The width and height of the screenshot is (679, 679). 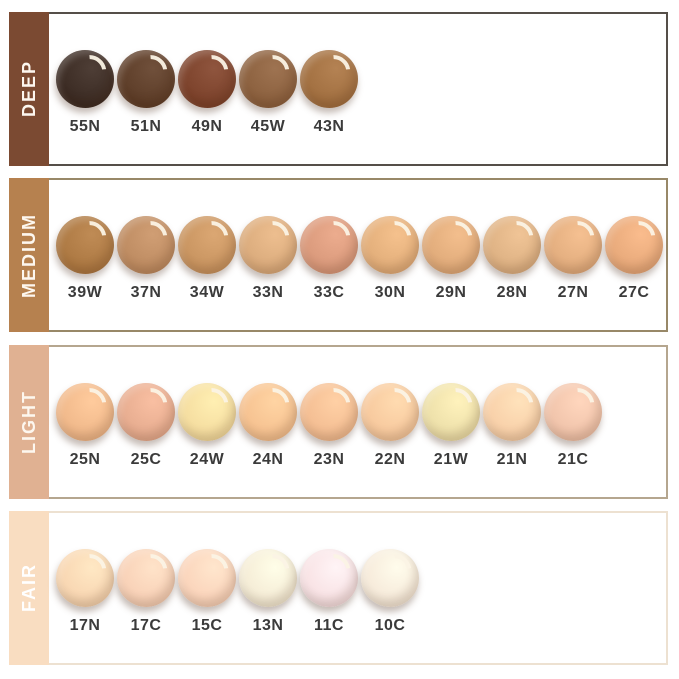 I want to click on shade-swatch: 24N, so click(x=268, y=425).